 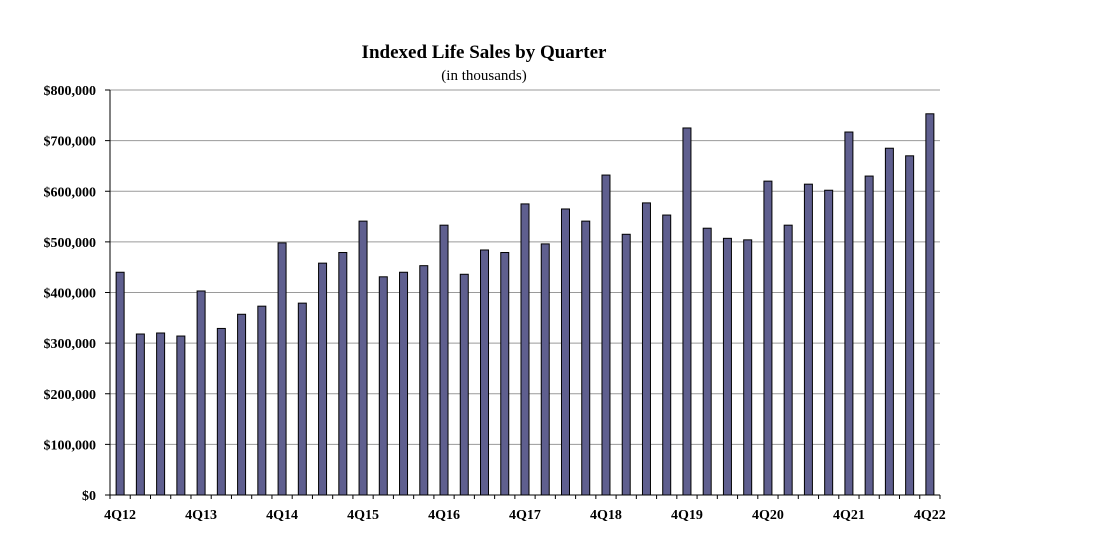 I want to click on y-tick-label: $200,000, so click(x=70, y=395).